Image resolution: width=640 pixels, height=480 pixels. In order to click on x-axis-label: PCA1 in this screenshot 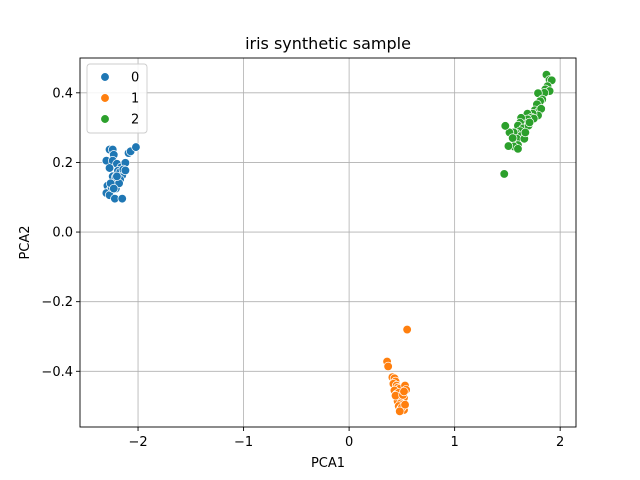, I will do `click(328, 463)`.